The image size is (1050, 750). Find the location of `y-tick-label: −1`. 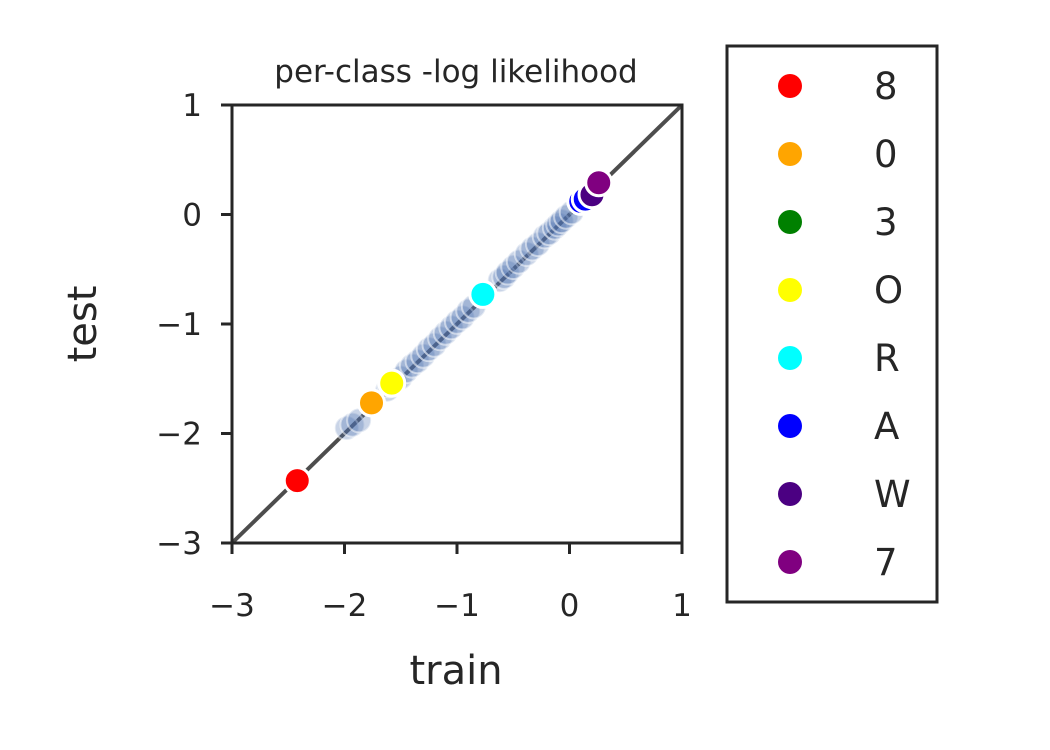

y-tick-label: −1 is located at coordinates (179, 325).